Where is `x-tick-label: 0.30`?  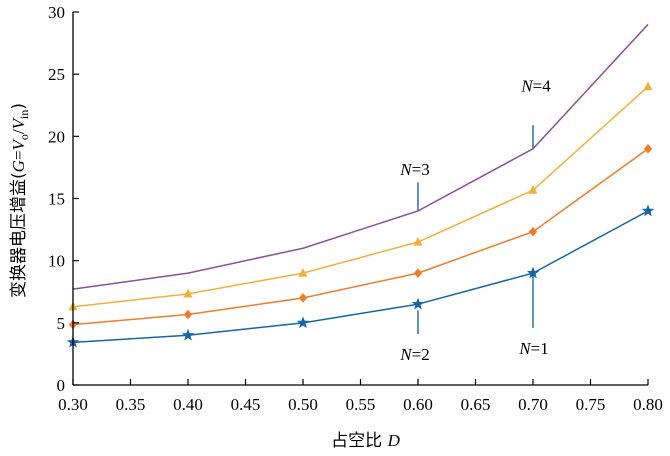 x-tick-label: 0.30 is located at coordinates (73, 404).